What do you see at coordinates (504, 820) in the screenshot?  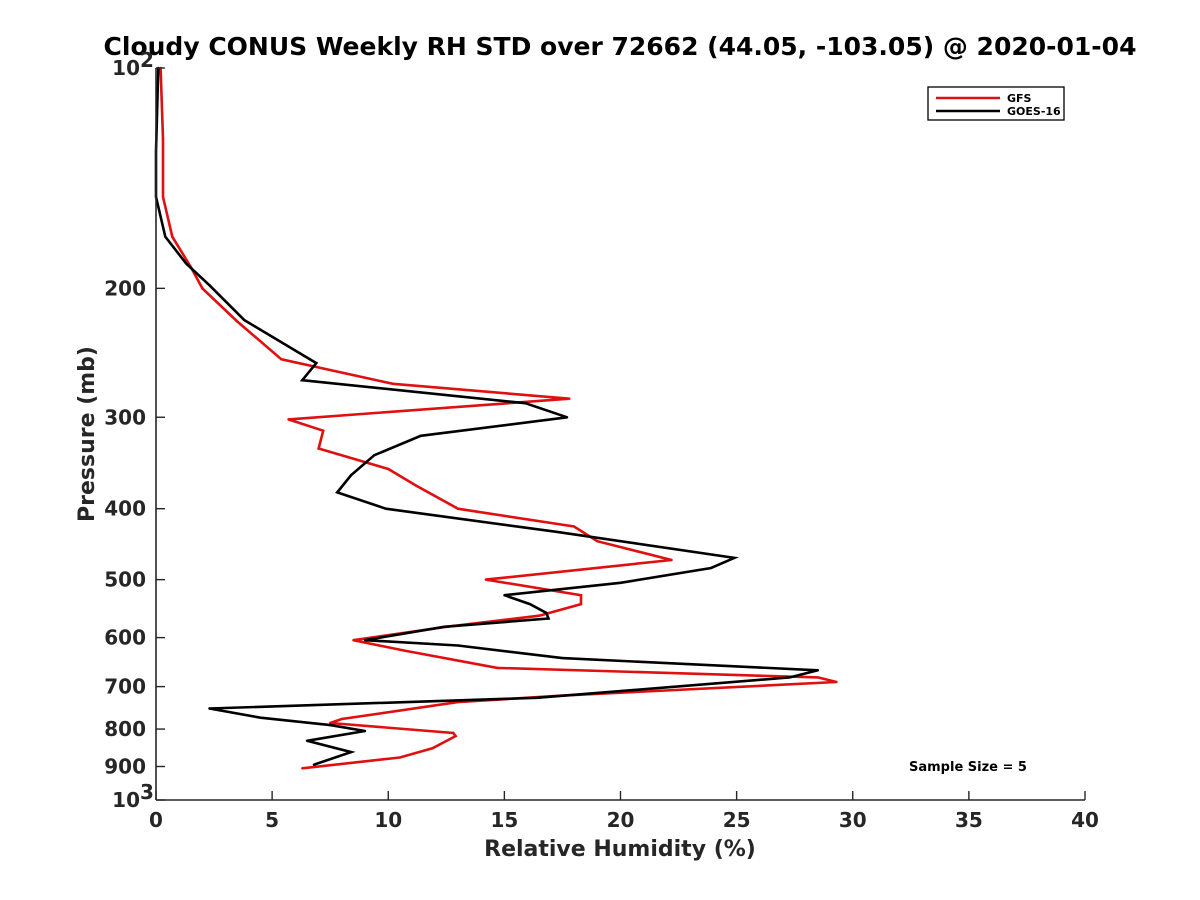 I see `x-tick-label: 15` at bounding box center [504, 820].